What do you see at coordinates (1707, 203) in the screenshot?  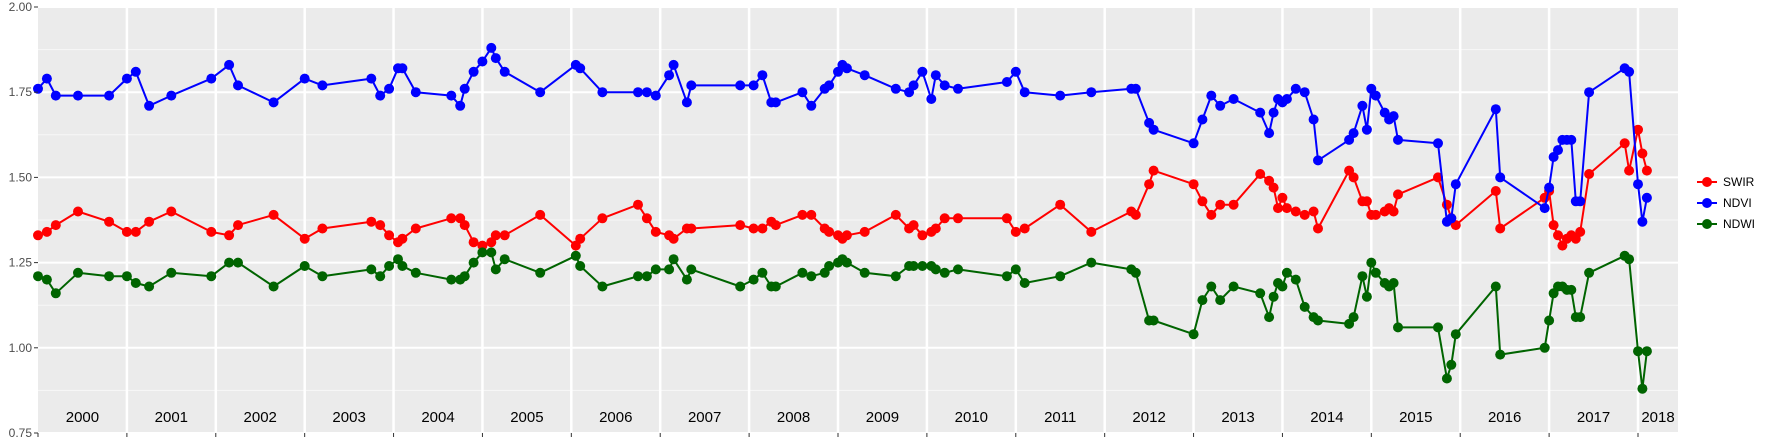 I see `legend-ndvi-marker` at bounding box center [1707, 203].